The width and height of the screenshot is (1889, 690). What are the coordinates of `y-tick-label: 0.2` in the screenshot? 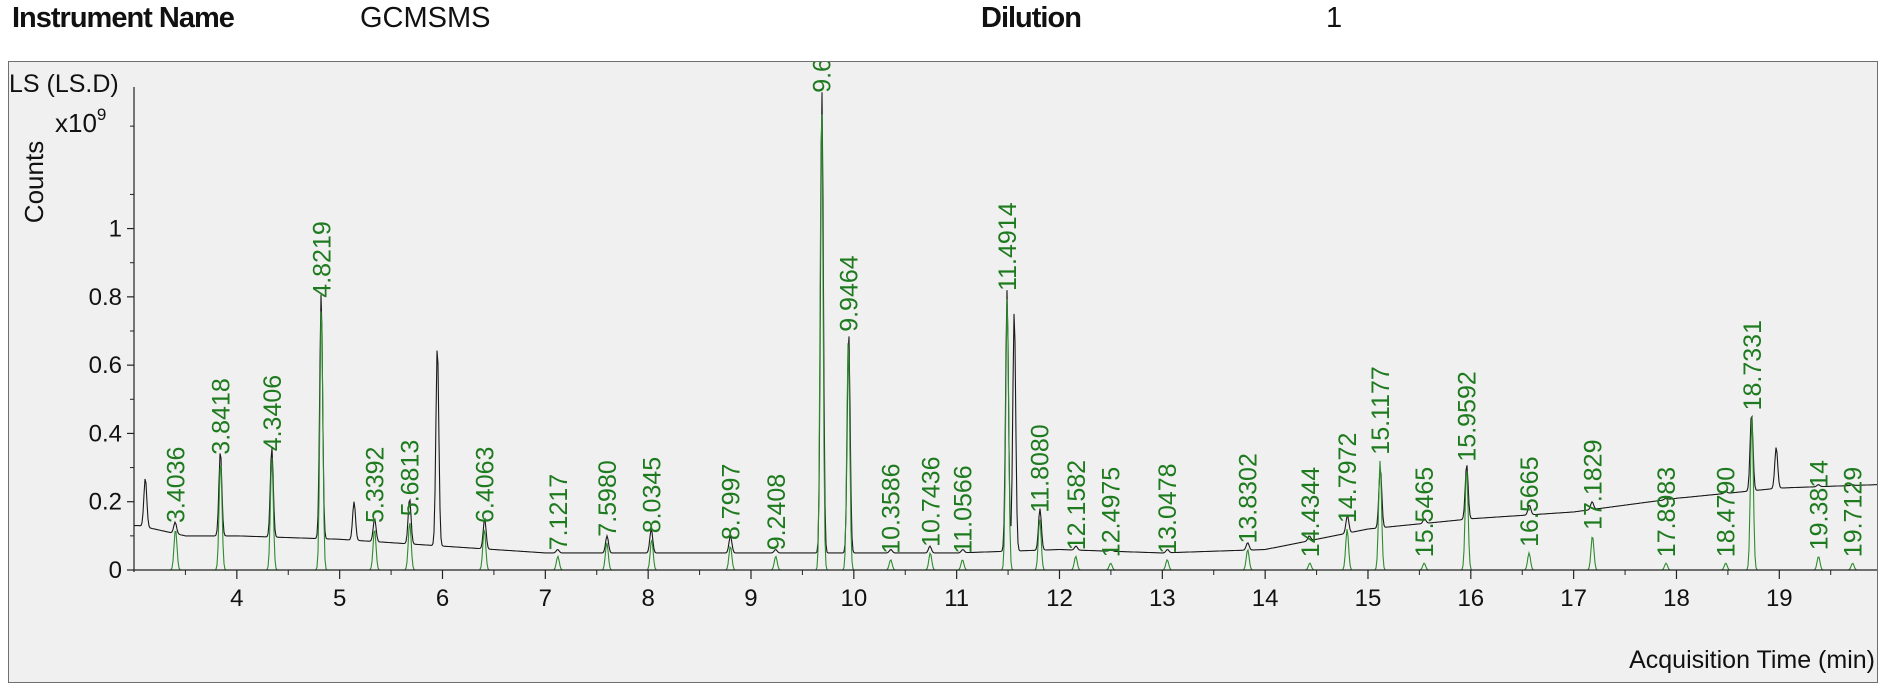 It's located at (105, 502).